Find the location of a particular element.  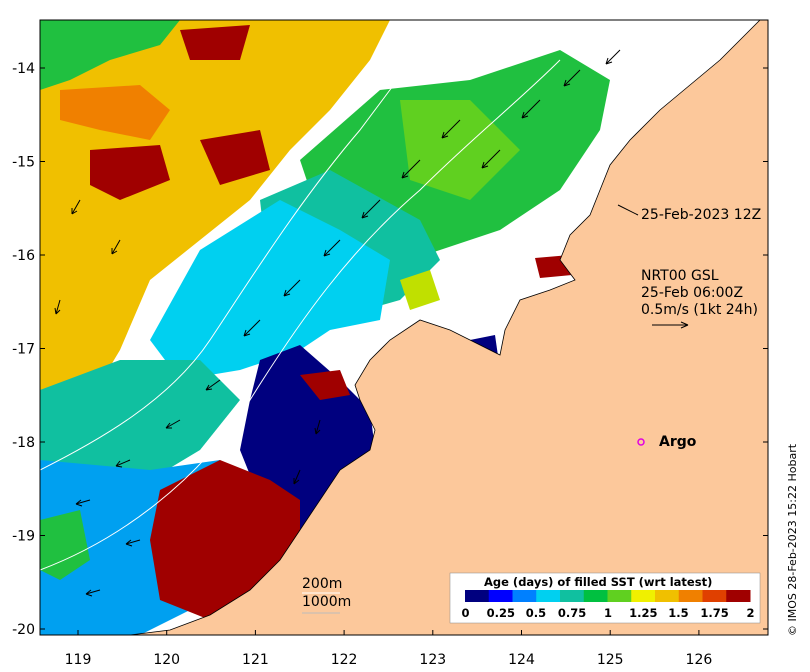

altimetry-pointer is located at coordinates (628, 210).